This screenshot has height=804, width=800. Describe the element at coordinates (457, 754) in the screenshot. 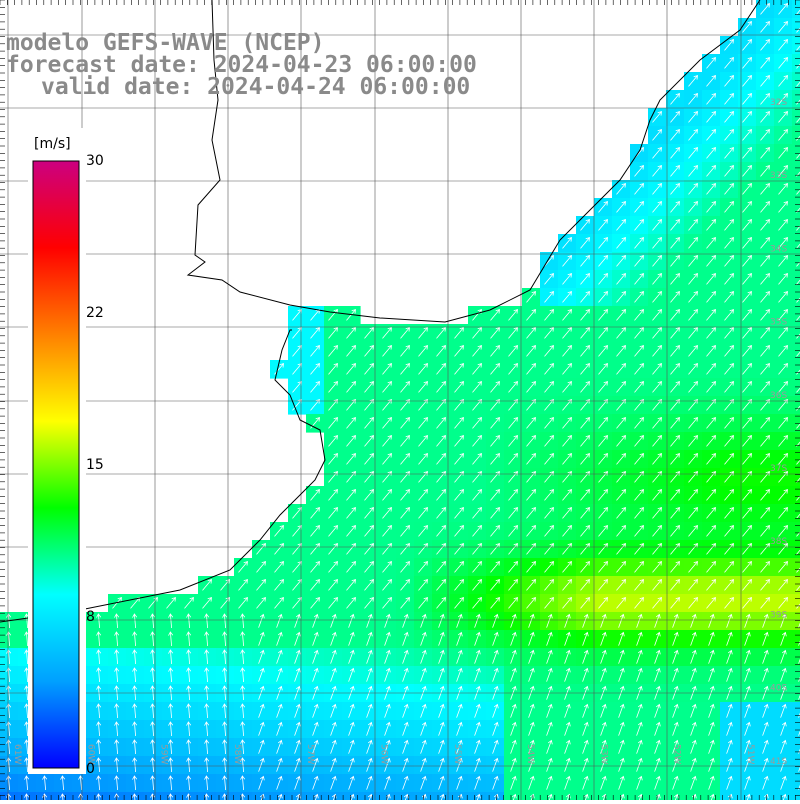

I see `lon-label: 55W` at that location.